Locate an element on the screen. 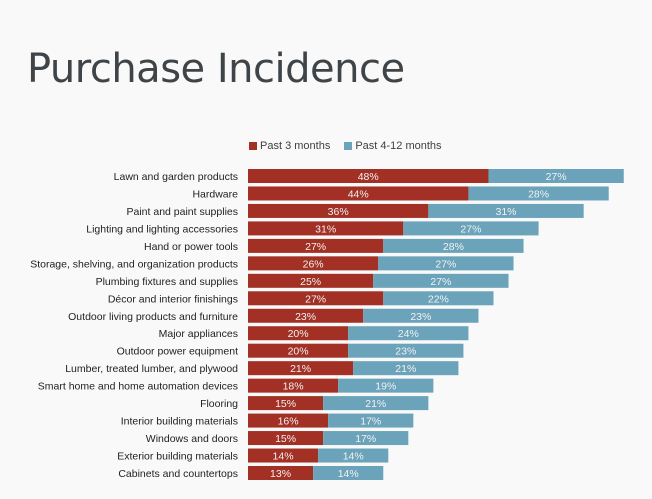 This screenshot has height=499, width=652. chart-legend: Past 3 months Past 4-12 months is located at coordinates (345, 146).